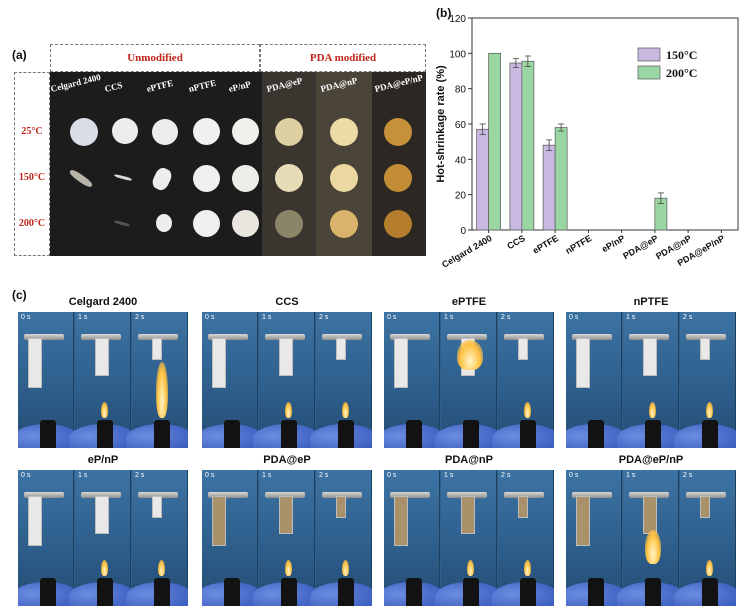 This screenshot has width=750, height=608. Describe the element at coordinates (468, 460) in the screenshot. I see `burn-test-title: PDA@nP` at that location.